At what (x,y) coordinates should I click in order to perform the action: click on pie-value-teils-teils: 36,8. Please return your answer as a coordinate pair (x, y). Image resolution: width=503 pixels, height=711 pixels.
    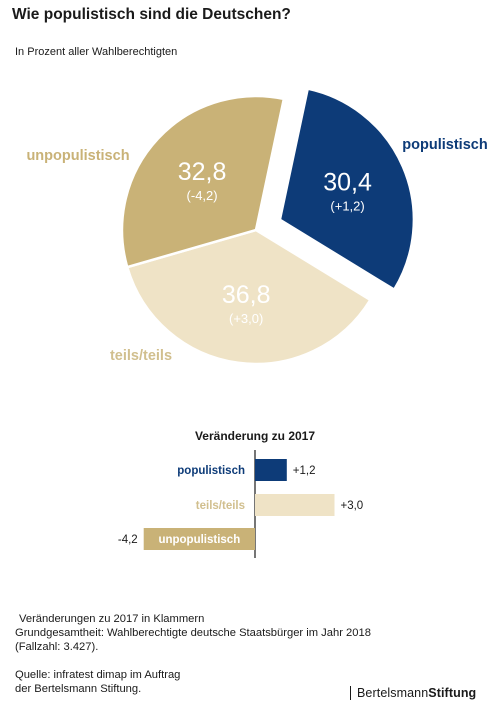
    Looking at the image, I should click on (246, 295).